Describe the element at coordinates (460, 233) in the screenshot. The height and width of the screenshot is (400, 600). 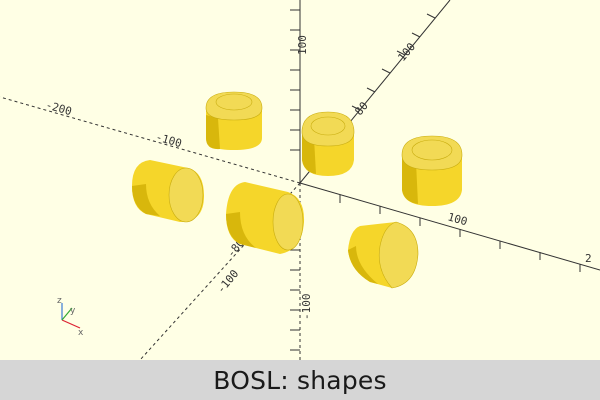
I see `x-ticks` at that location.